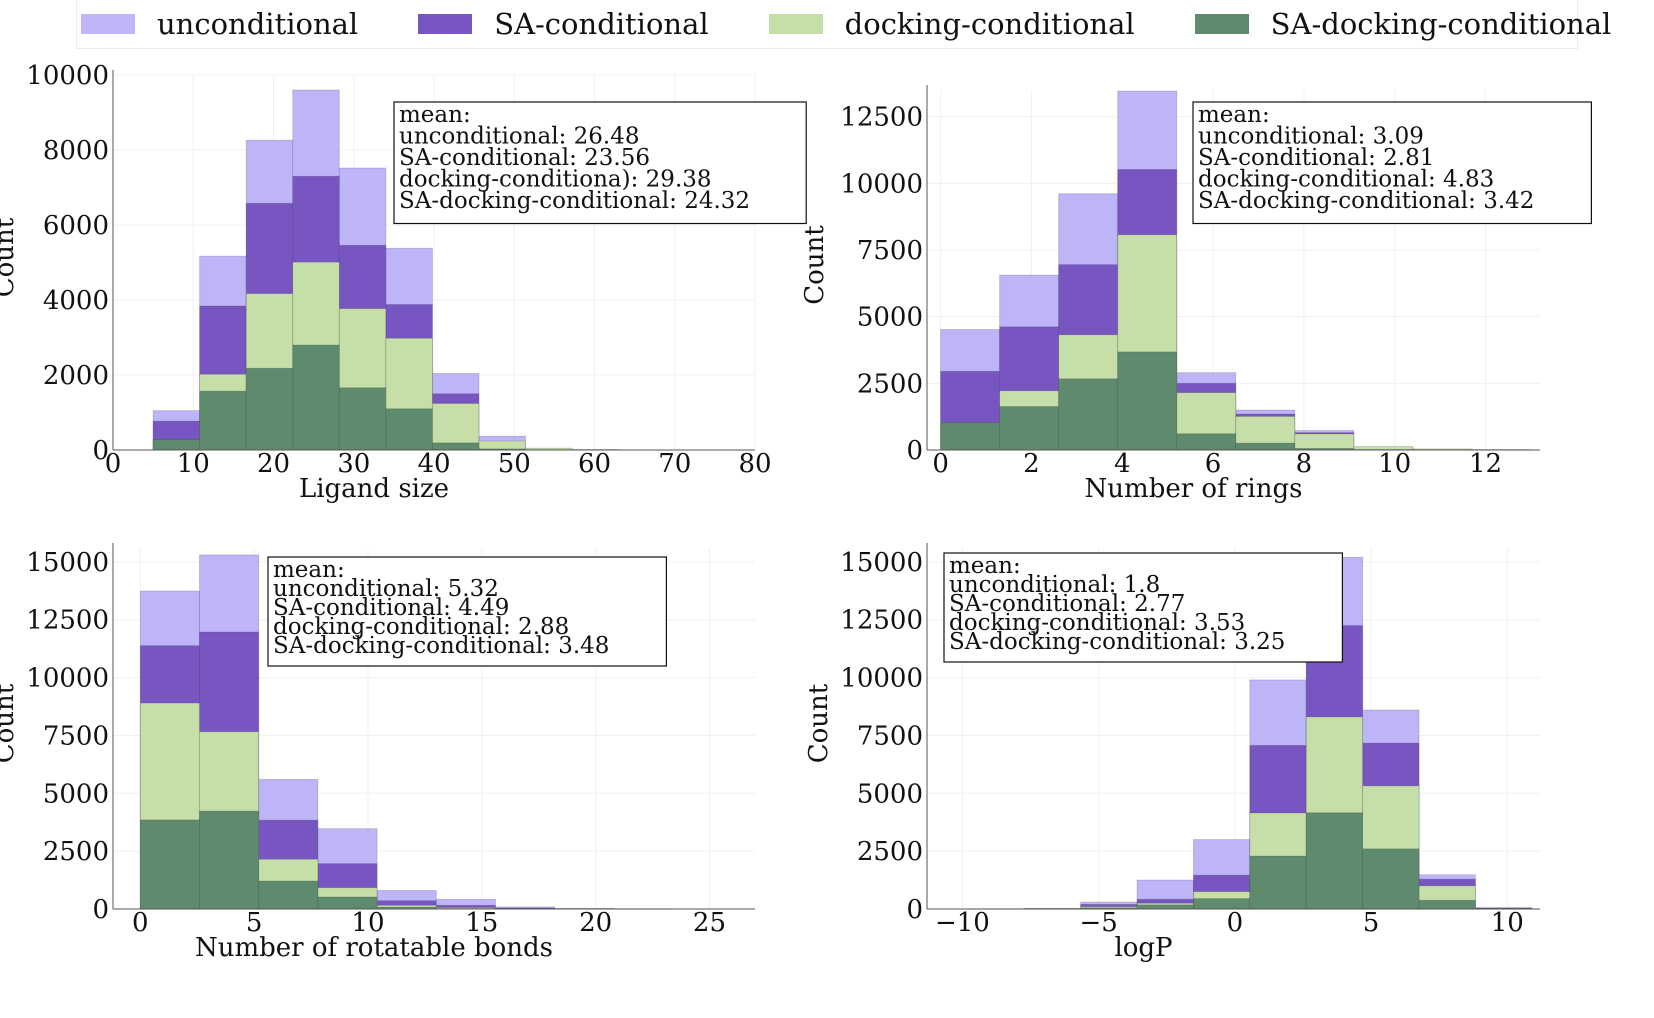 The height and width of the screenshot is (1018, 1654). What do you see at coordinates (795, 24) in the screenshot?
I see `legend-swatch-docking-conditional` at bounding box center [795, 24].